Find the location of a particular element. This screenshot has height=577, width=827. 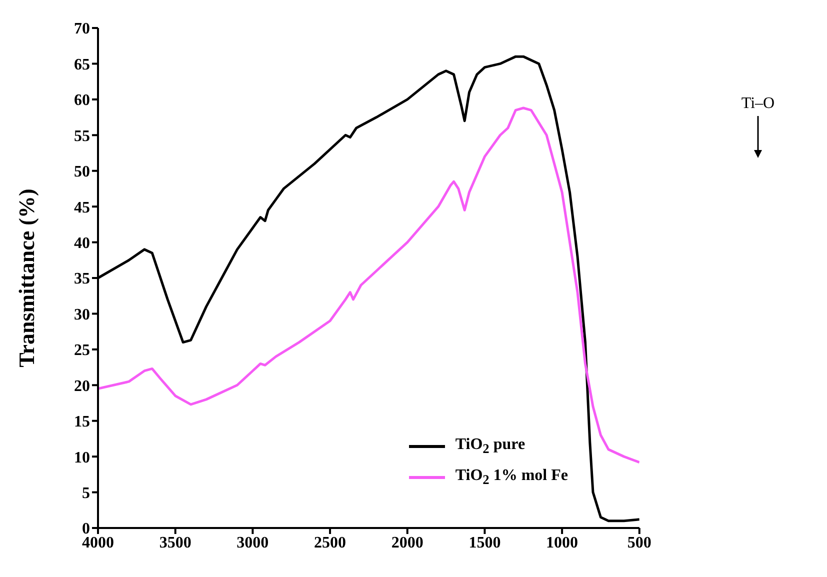

x-tick-label: 500 is located at coordinates (639, 543).